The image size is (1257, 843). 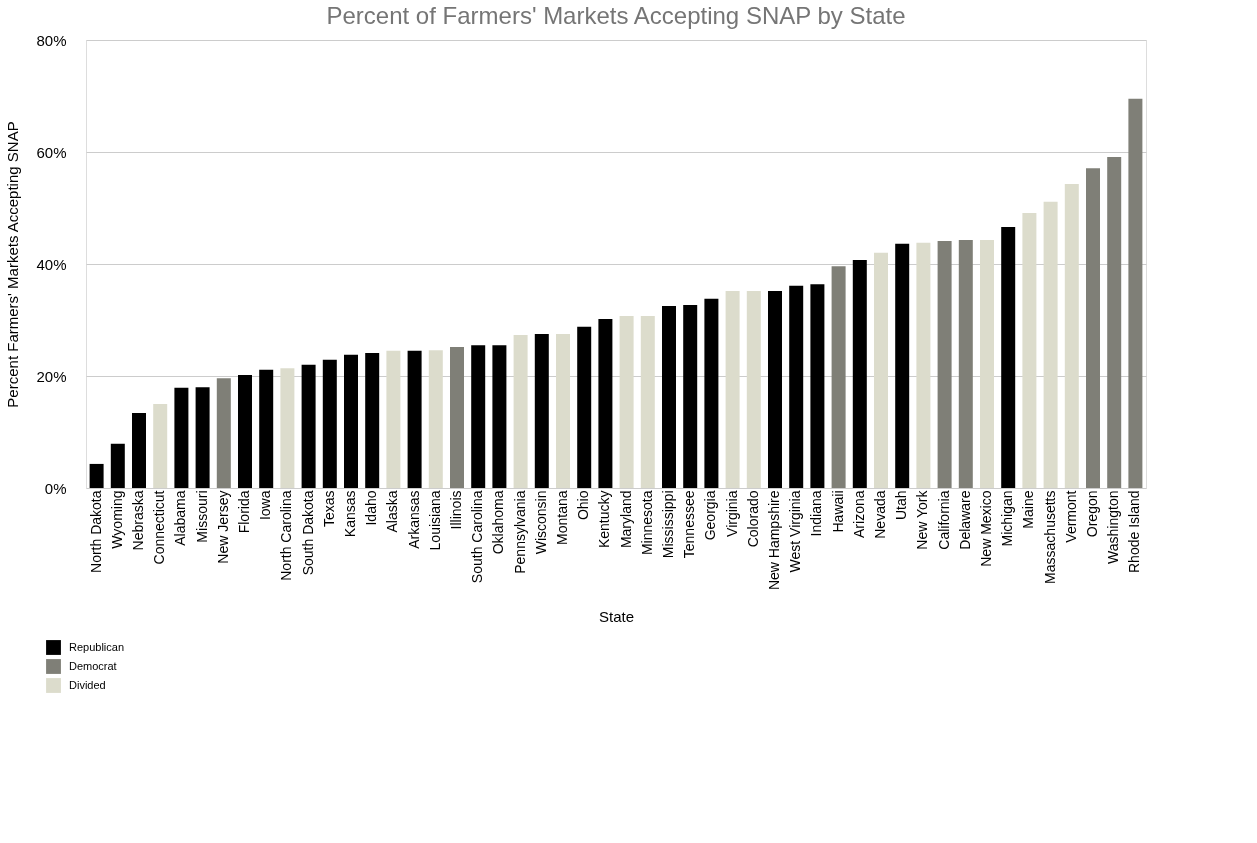 I want to click on legend-label: Democrat, so click(x=93, y=665).